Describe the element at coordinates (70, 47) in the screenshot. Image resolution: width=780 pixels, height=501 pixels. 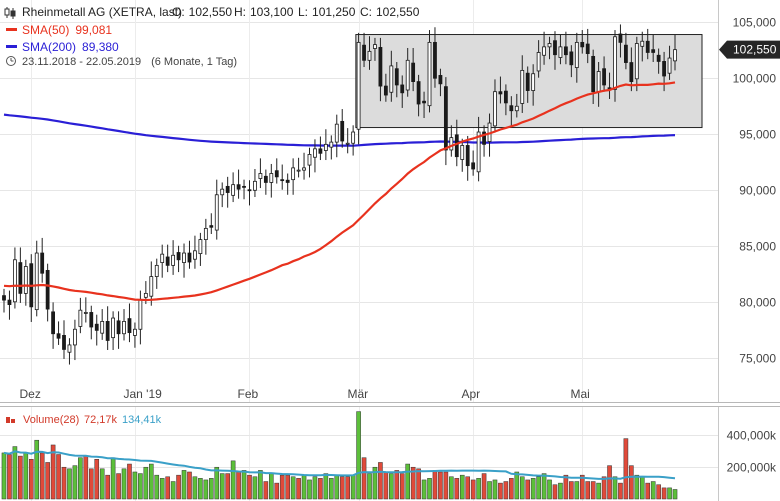
I see `sma200-legend: SMA(200) 89,380` at that location.